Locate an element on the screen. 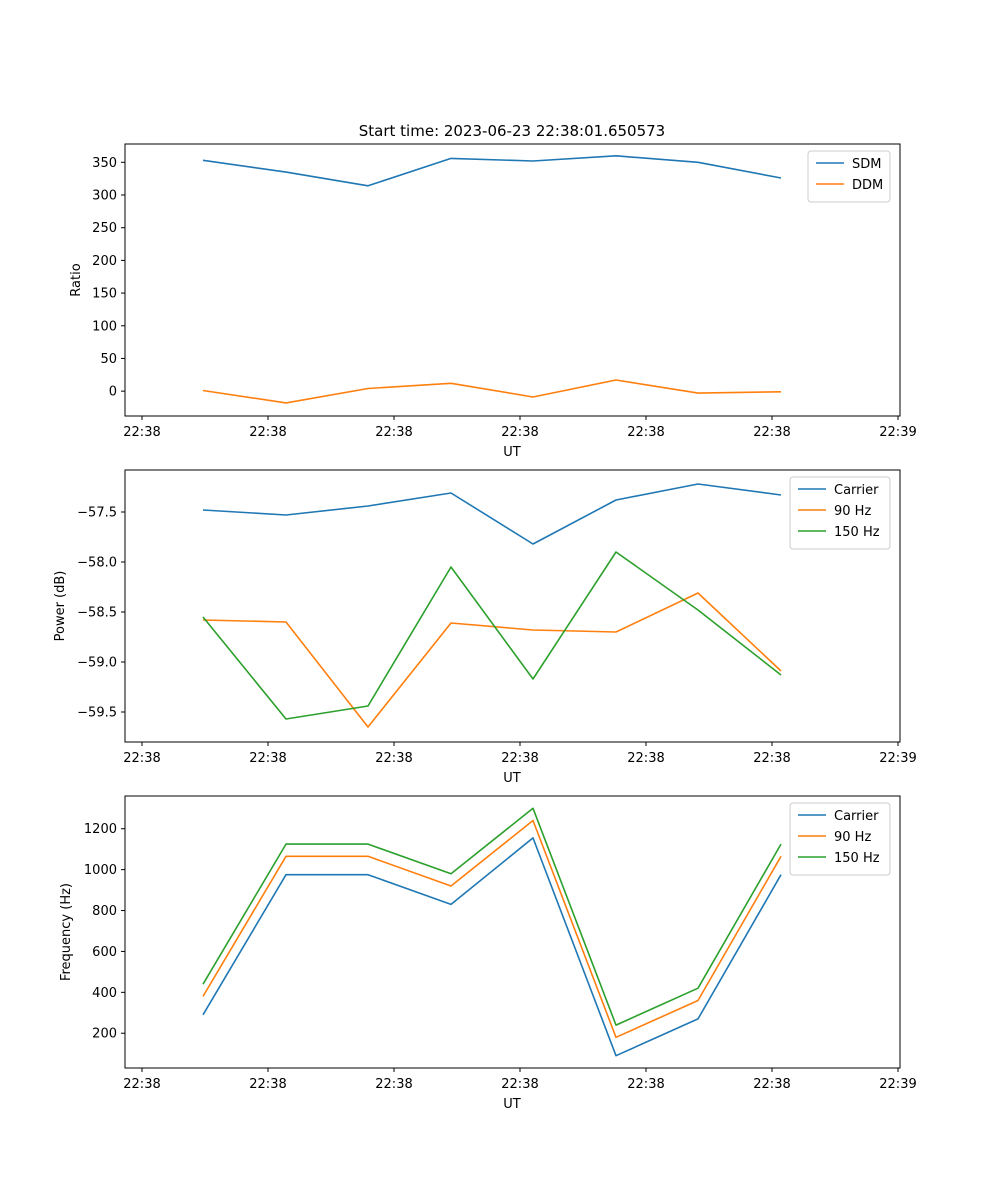  y-tick-label: −59.5 is located at coordinates (97, 713).